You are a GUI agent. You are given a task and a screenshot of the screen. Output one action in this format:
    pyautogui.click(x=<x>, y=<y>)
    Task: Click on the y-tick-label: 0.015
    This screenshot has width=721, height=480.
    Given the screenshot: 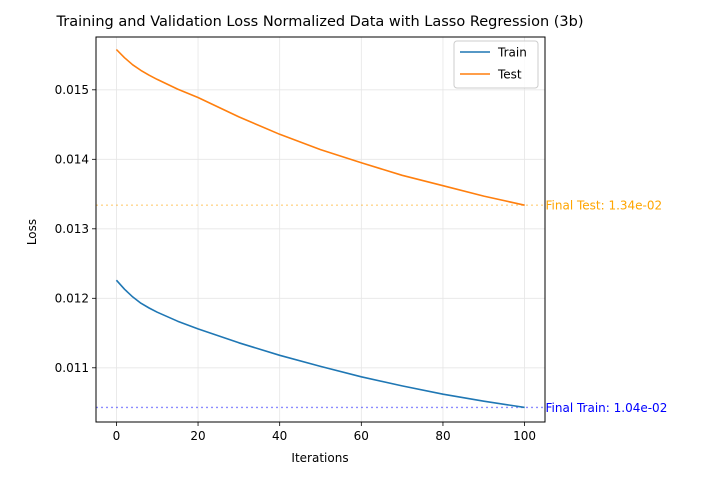 What is the action you would take?
    pyautogui.click(x=72, y=90)
    